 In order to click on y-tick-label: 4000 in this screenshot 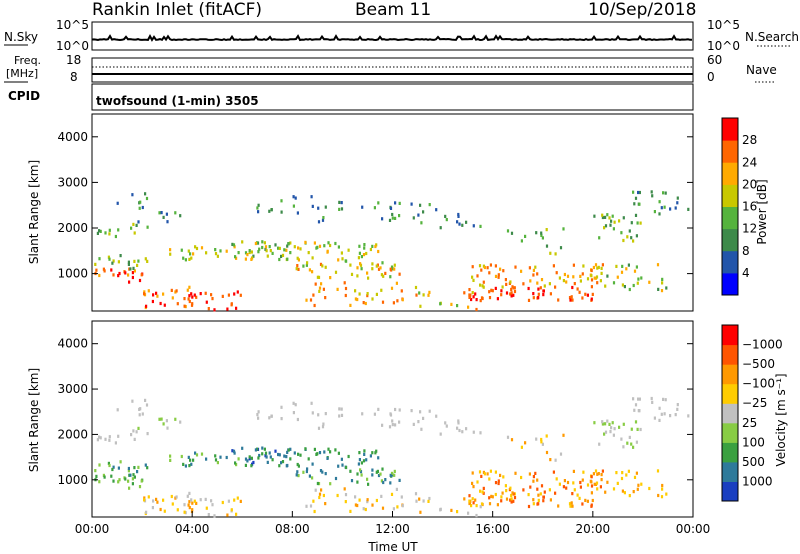, I will do `click(72, 344)`.